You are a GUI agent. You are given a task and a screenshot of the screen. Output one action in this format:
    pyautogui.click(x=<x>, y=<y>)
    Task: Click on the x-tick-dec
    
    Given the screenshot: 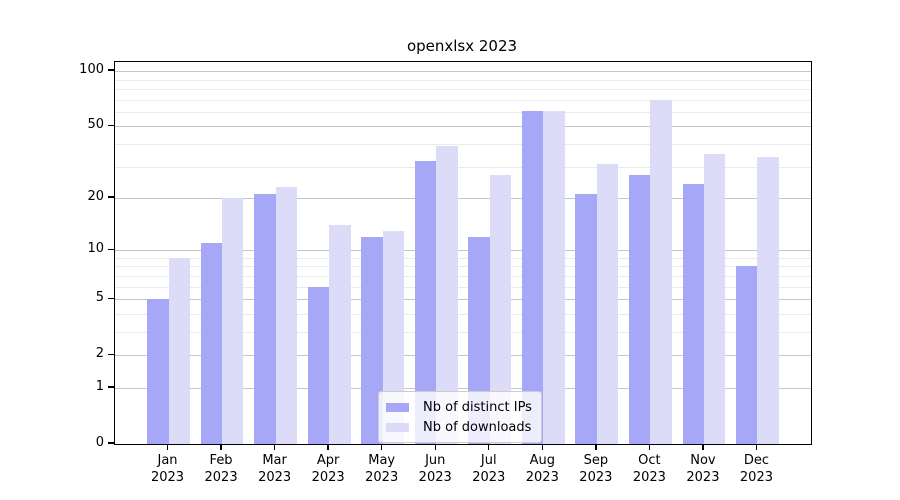 What is the action you would take?
    pyautogui.click(x=756, y=447)
    